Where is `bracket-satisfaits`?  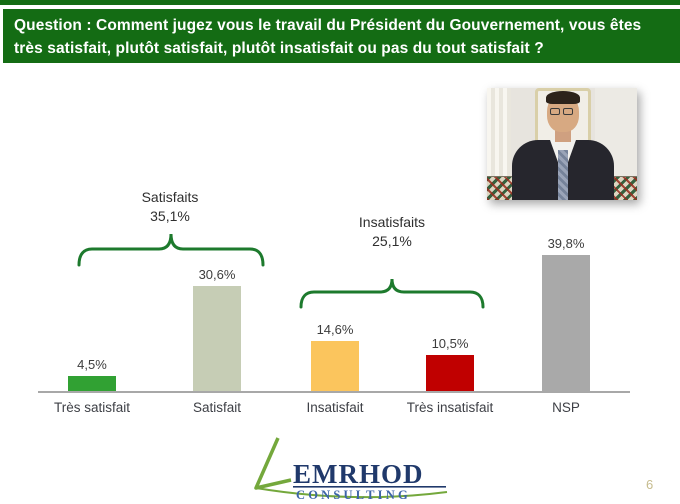 bracket-satisfaits is located at coordinates (171, 250).